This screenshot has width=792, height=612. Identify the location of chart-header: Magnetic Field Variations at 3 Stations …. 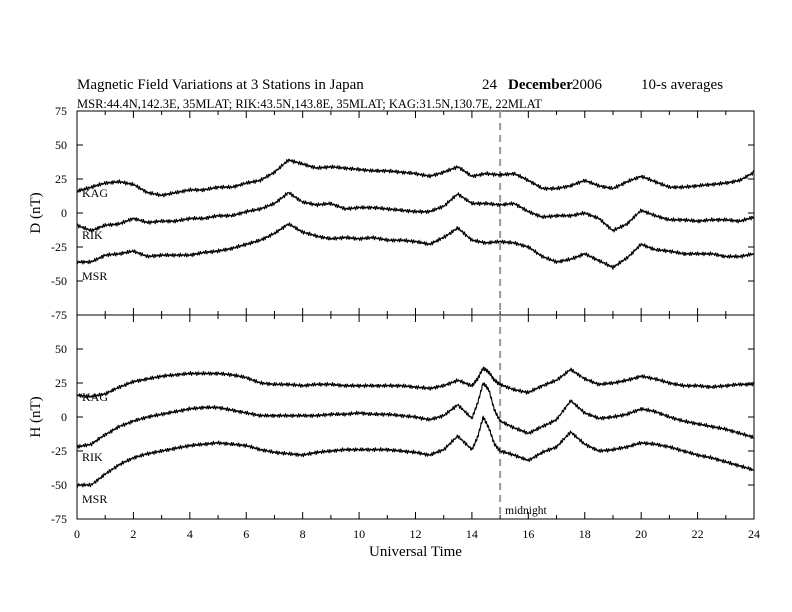
(400, 94).